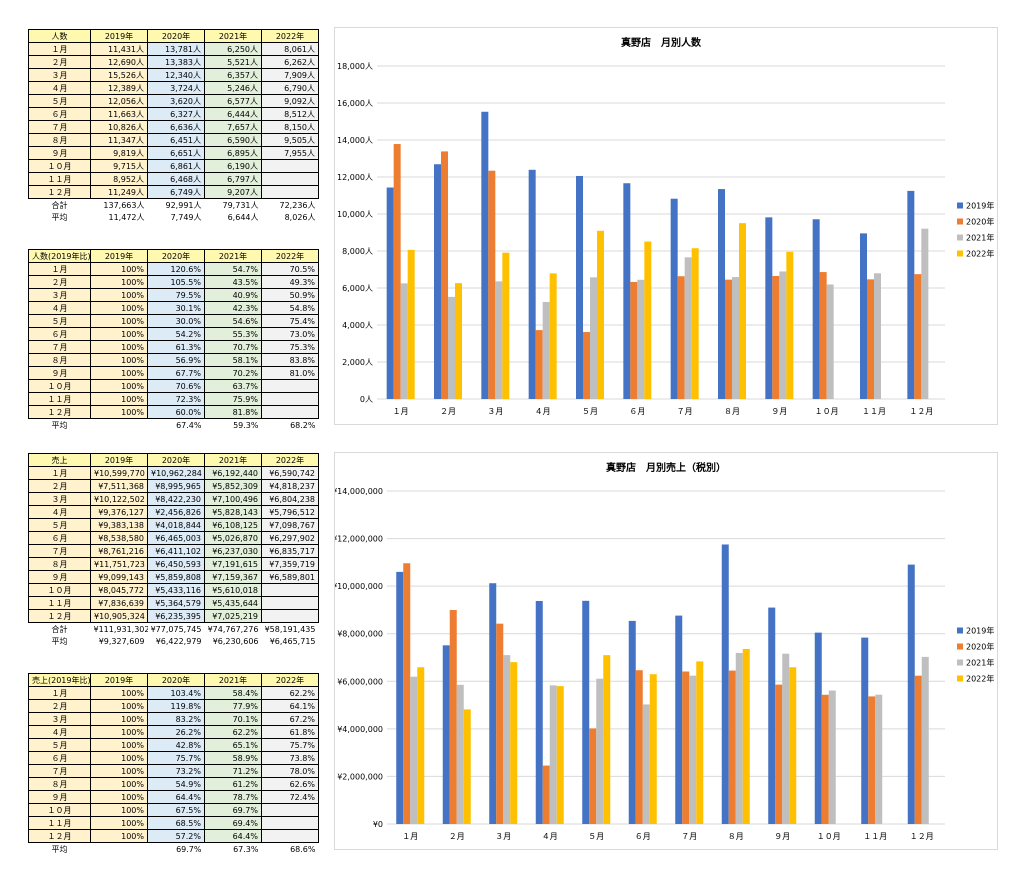 This screenshot has height=884, width=1024. I want to click on value-cell: 120.6%, so click(176, 269).